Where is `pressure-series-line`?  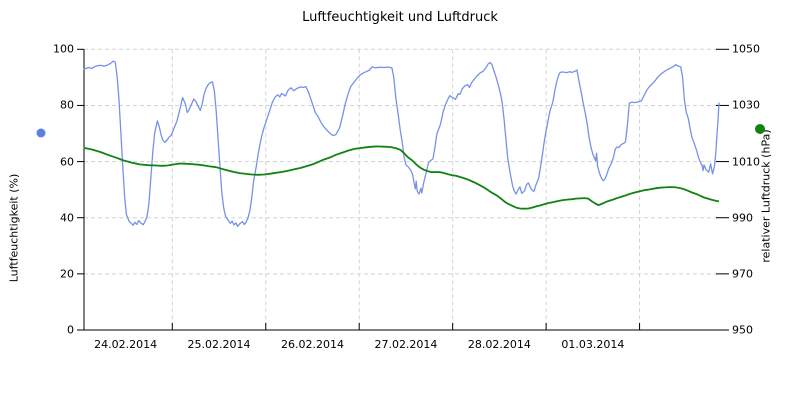
pressure-series-line is located at coordinates (401, 177).